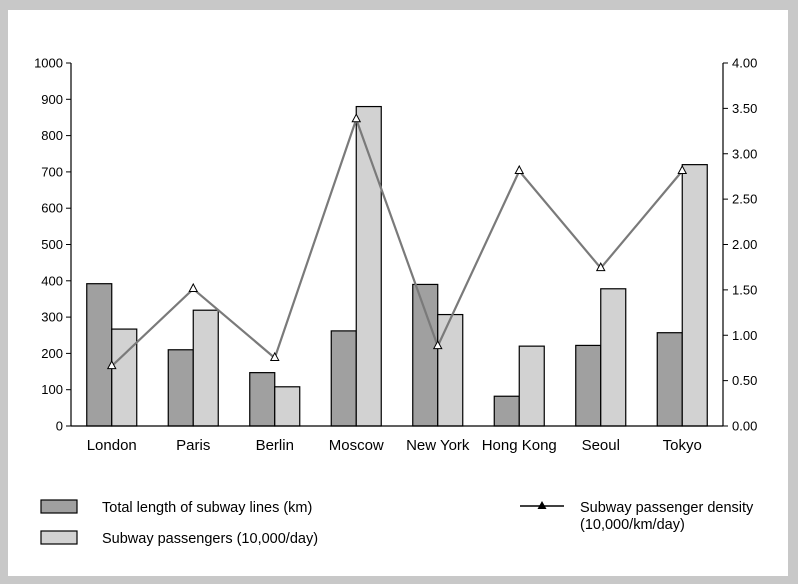 Image resolution: width=798 pixels, height=584 pixels. I want to click on bar-length-moscow, so click(343, 378).